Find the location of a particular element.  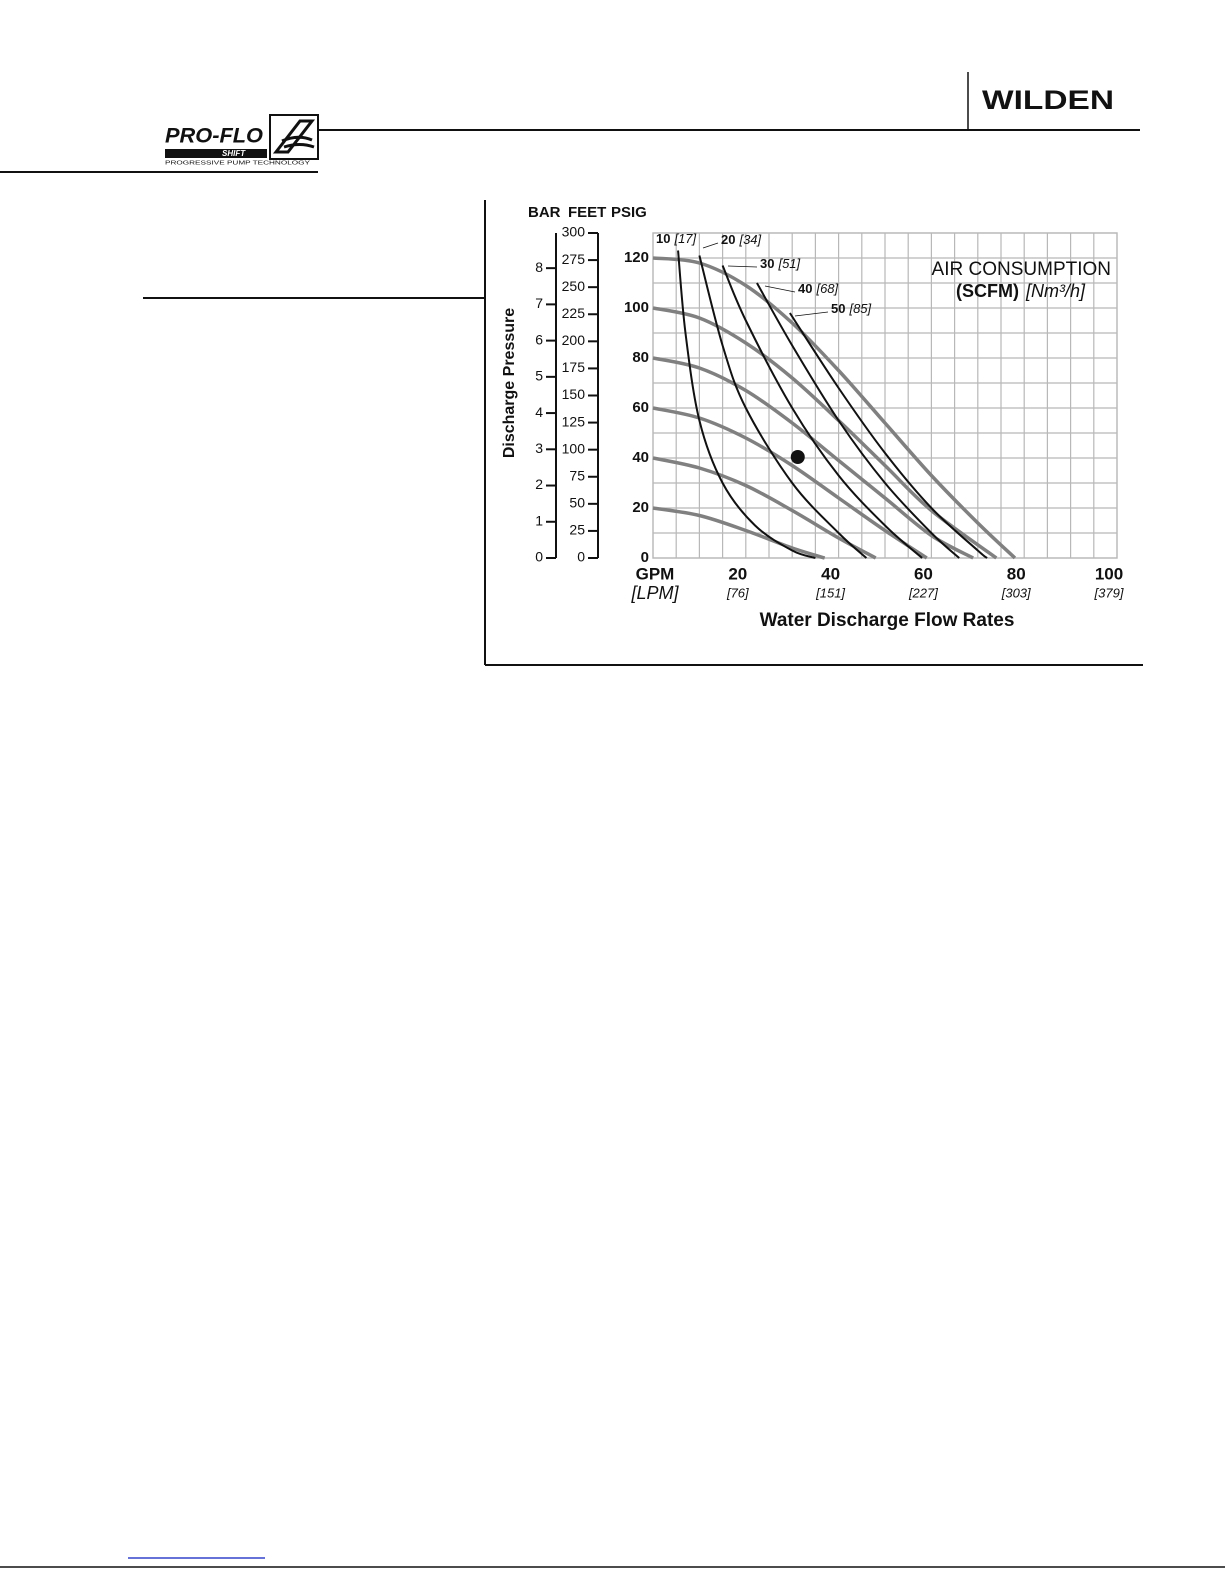

tick-label: 6 is located at coordinates (539, 339).